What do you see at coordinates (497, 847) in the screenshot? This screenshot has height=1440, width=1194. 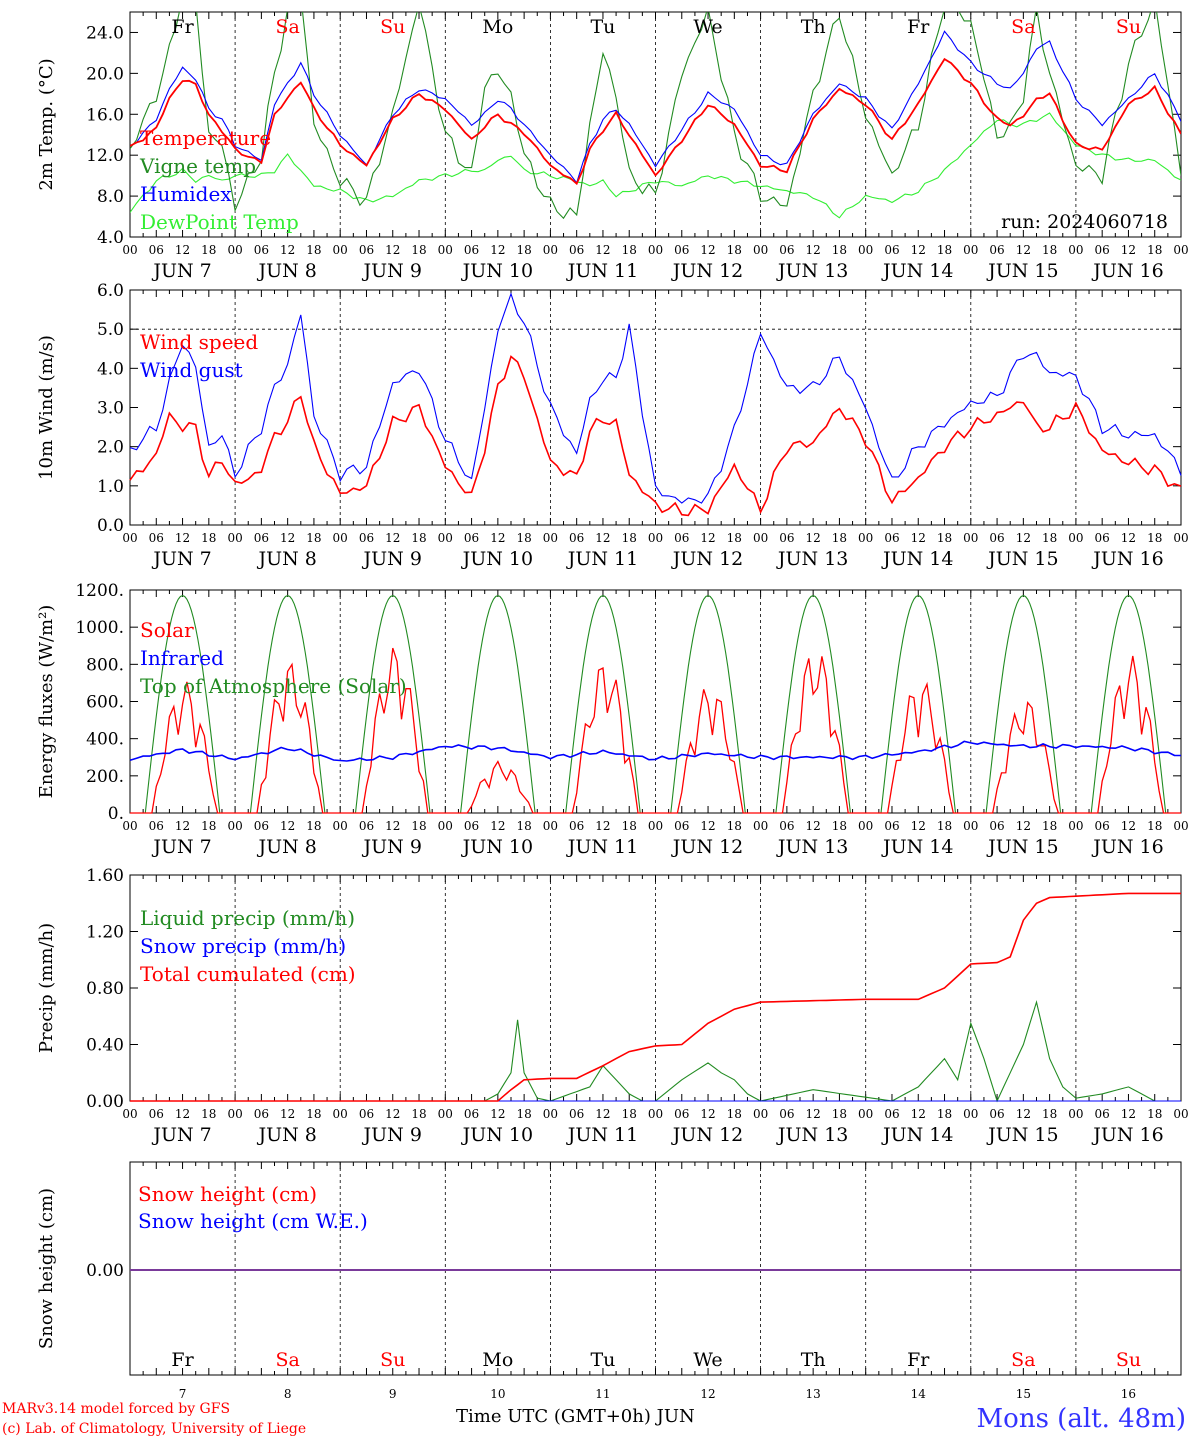 I see `date-label: JUN 10` at bounding box center [497, 847].